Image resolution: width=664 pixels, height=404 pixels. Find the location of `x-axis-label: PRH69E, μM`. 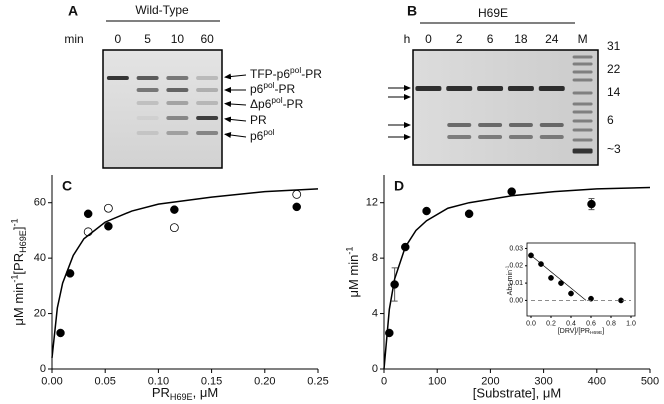

x-axis-label: PRH69E, μM is located at coordinates (185, 393).